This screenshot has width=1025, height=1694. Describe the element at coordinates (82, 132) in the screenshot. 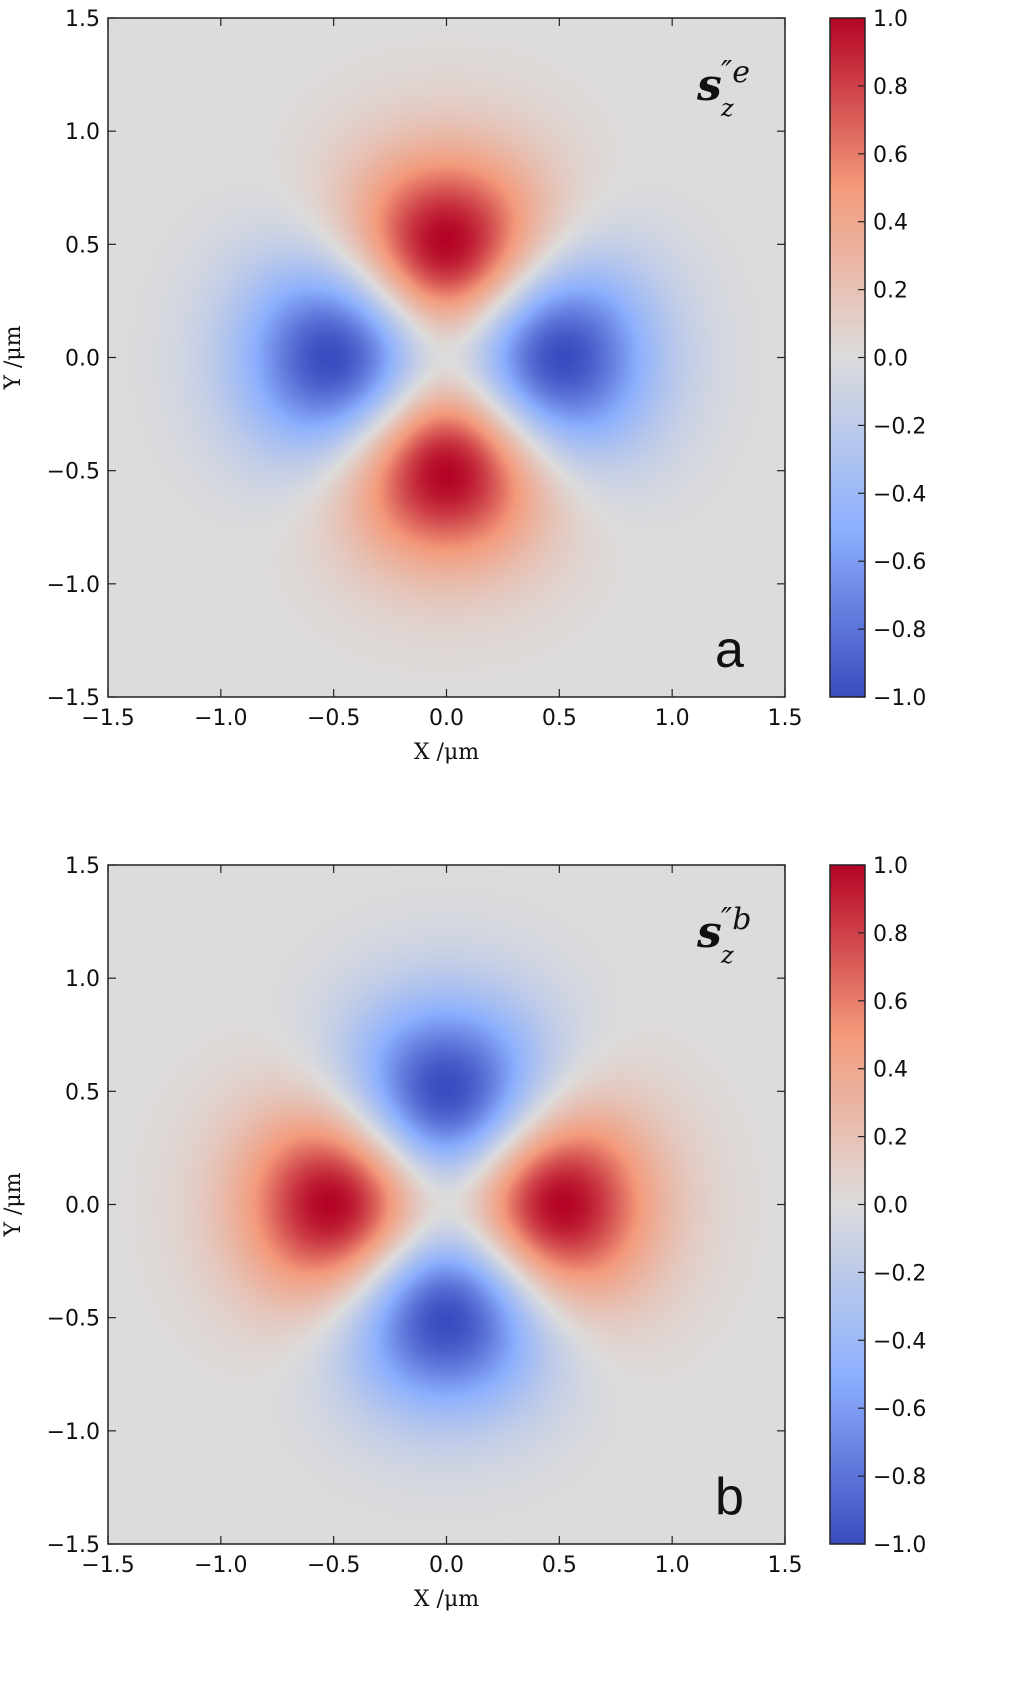

I see `y-tick-label-a: 1.0` at that location.